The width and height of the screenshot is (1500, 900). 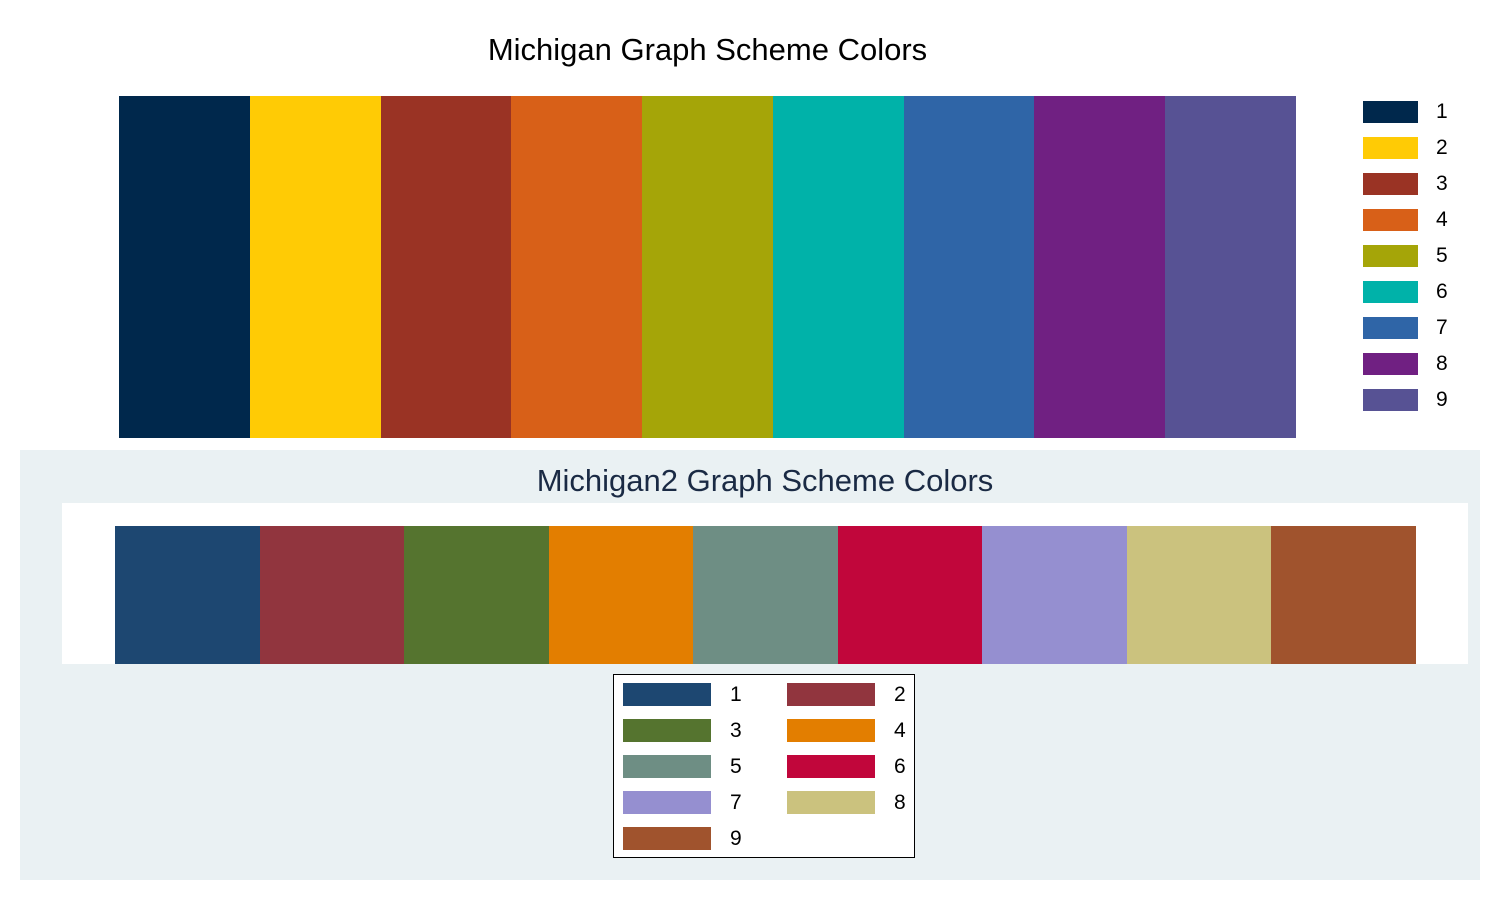 What do you see at coordinates (707, 49) in the screenshot?
I see `chart-title: Michigan Graph Scheme Colors` at bounding box center [707, 49].